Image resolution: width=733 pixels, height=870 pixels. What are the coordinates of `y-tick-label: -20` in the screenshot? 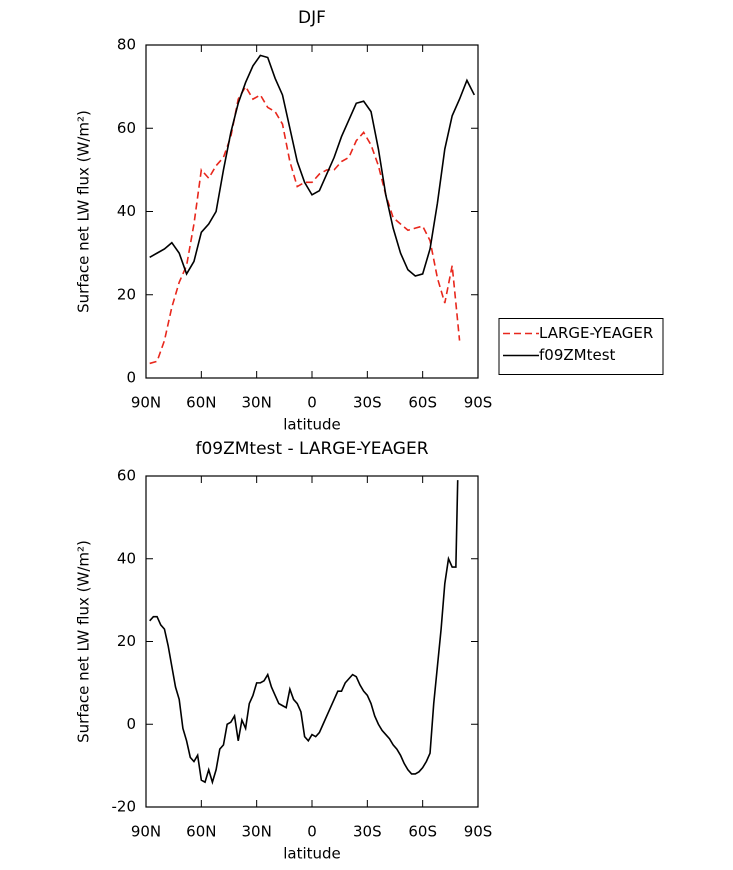 It's located at (124, 807).